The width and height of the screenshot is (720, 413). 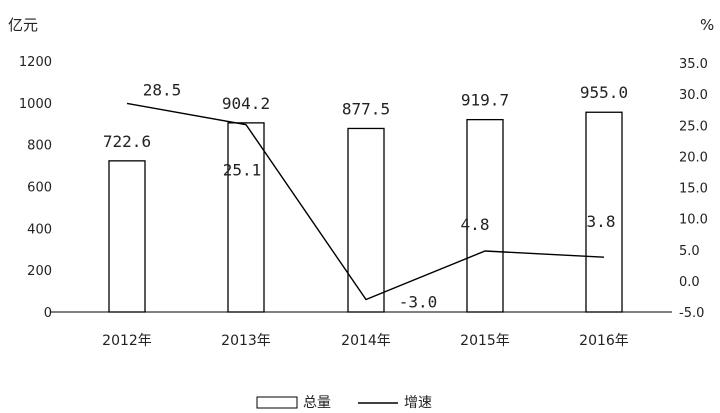 I want to click on y-right-tick-label: -5.0, so click(x=691, y=313).